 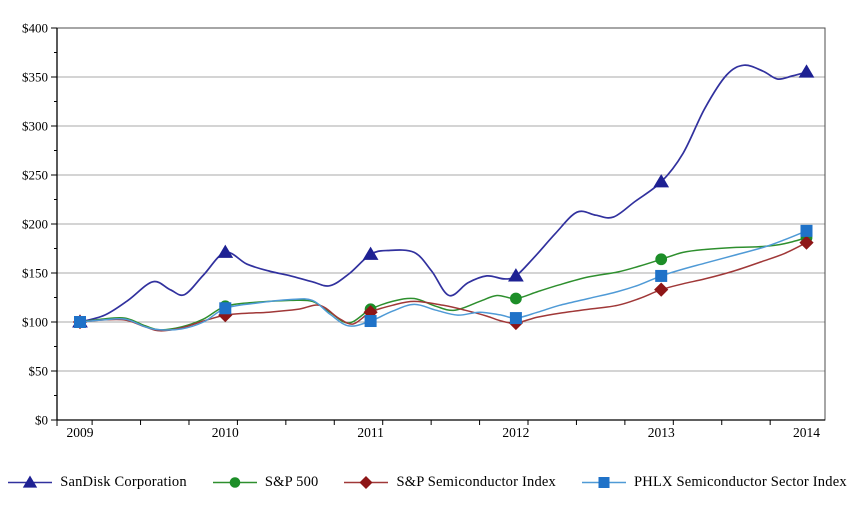 I want to click on y-axis-label: $250, so click(x=35, y=175).